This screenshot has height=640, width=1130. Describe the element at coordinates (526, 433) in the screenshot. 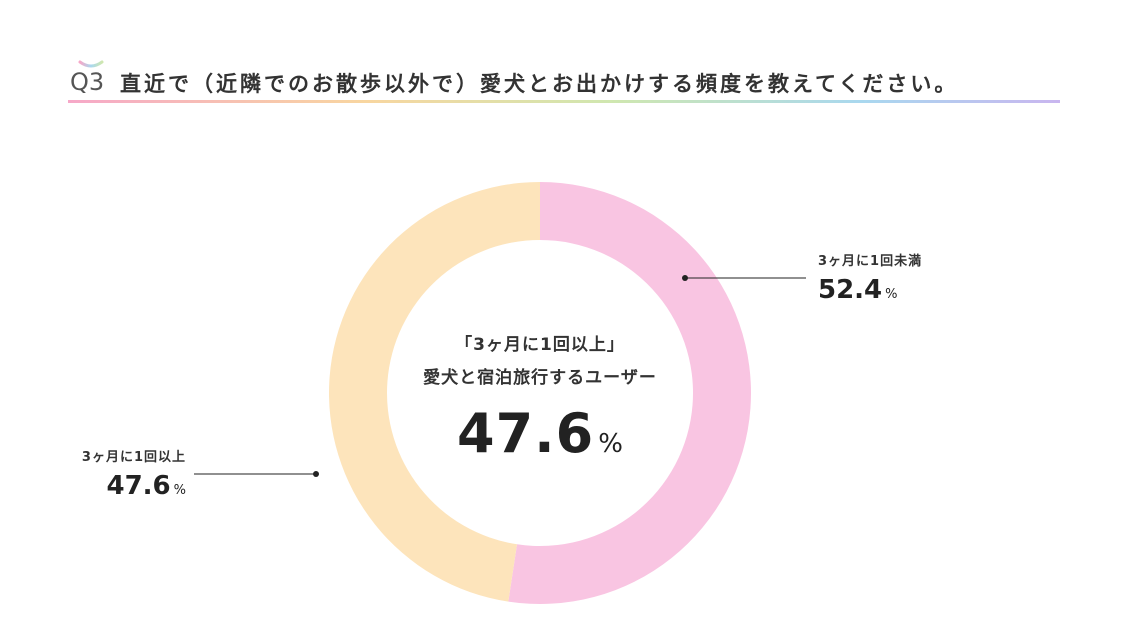

I see `center-value-number: 47.6` at that location.